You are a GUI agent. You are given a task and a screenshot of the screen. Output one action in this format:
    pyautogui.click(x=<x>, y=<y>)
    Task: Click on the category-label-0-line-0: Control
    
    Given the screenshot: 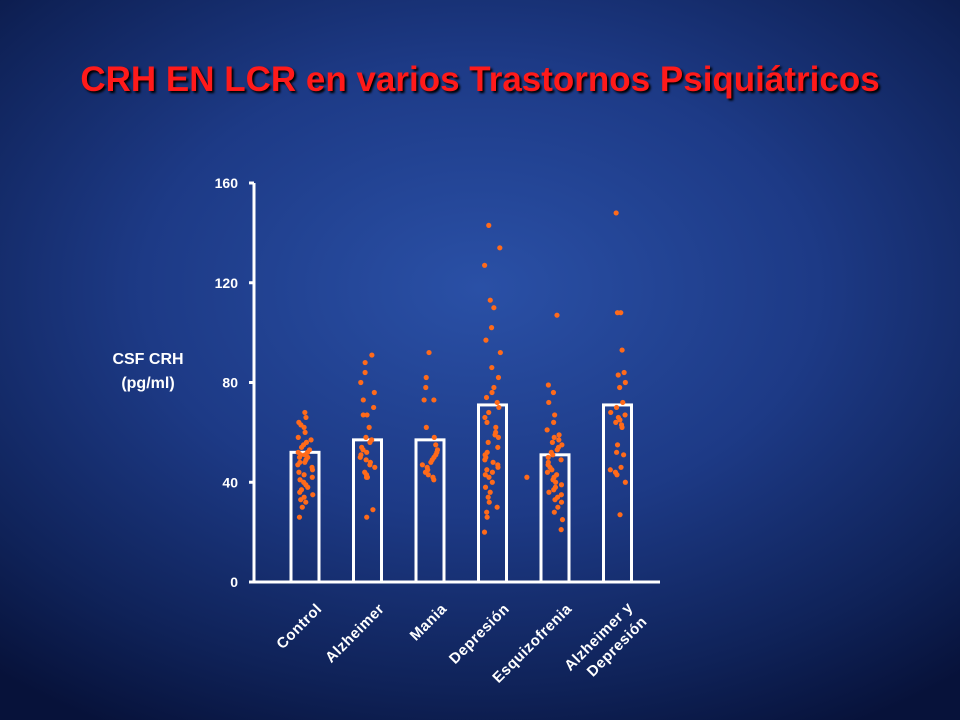 What is the action you would take?
    pyautogui.click(x=299, y=626)
    